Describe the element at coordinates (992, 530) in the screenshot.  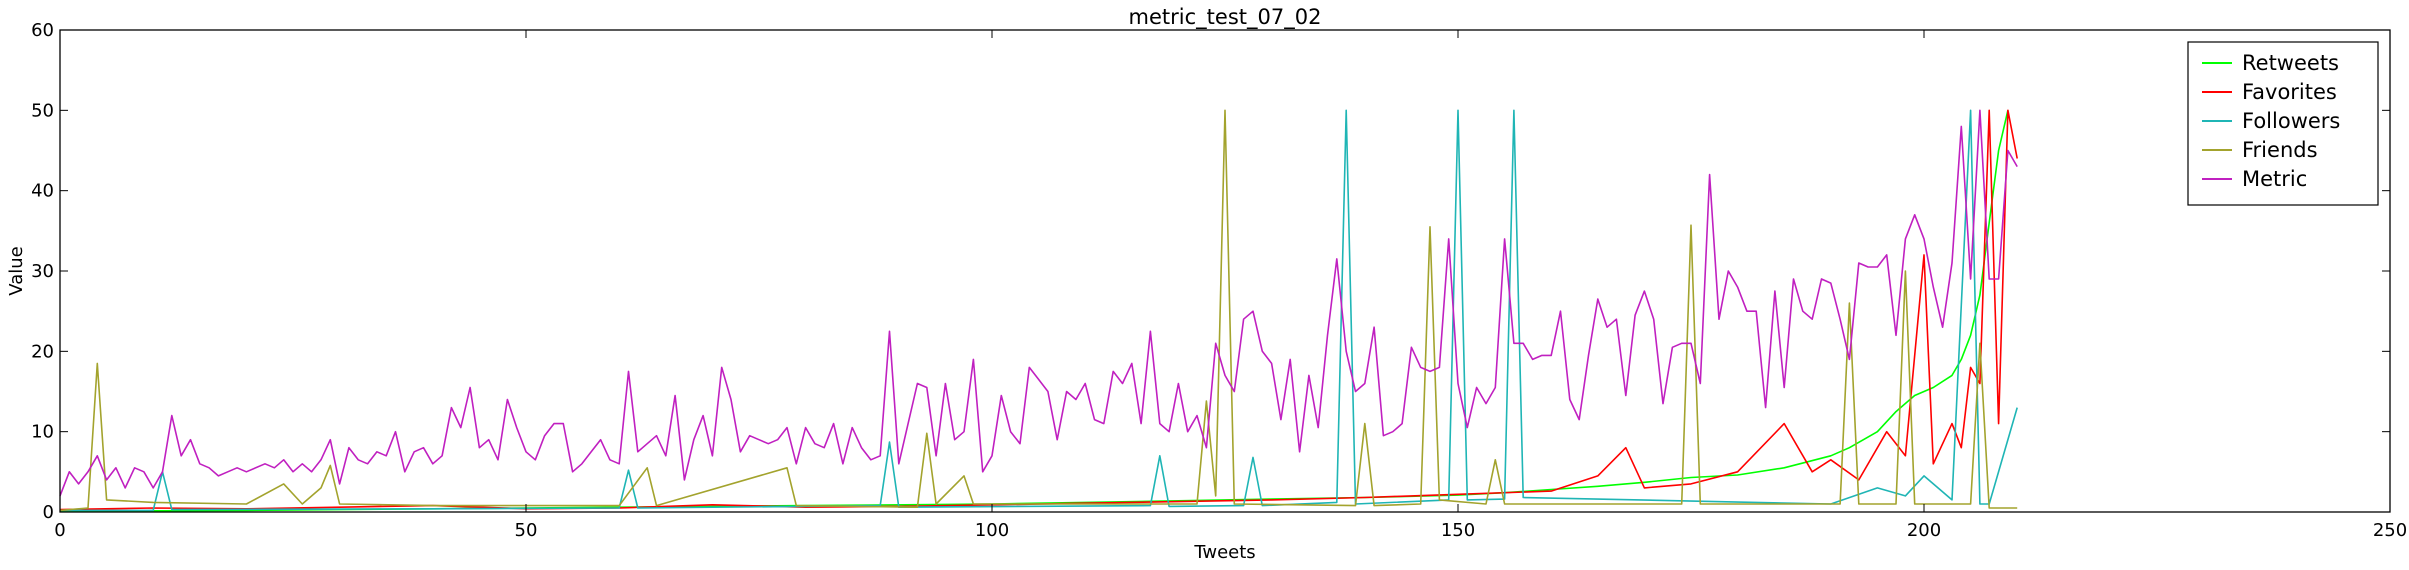
I see `x-tick-label: 100` at that location.